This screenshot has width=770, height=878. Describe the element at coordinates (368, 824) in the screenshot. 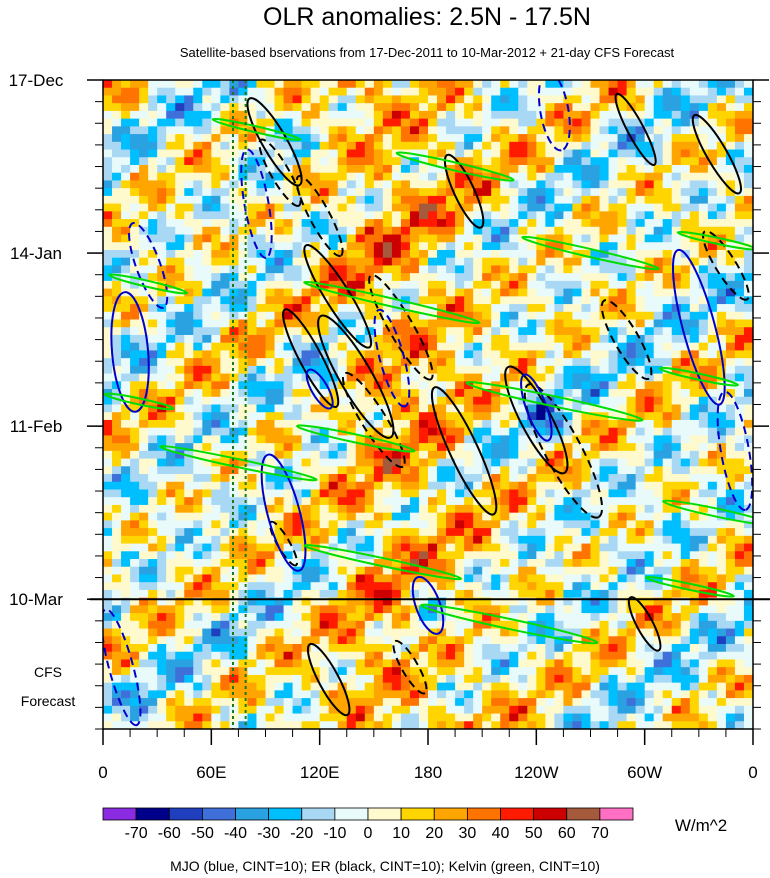

I see `colorbar: -70 -60 -50 -40 -30 -20 -10 0 10 20 30 40 50 60 70` at that location.